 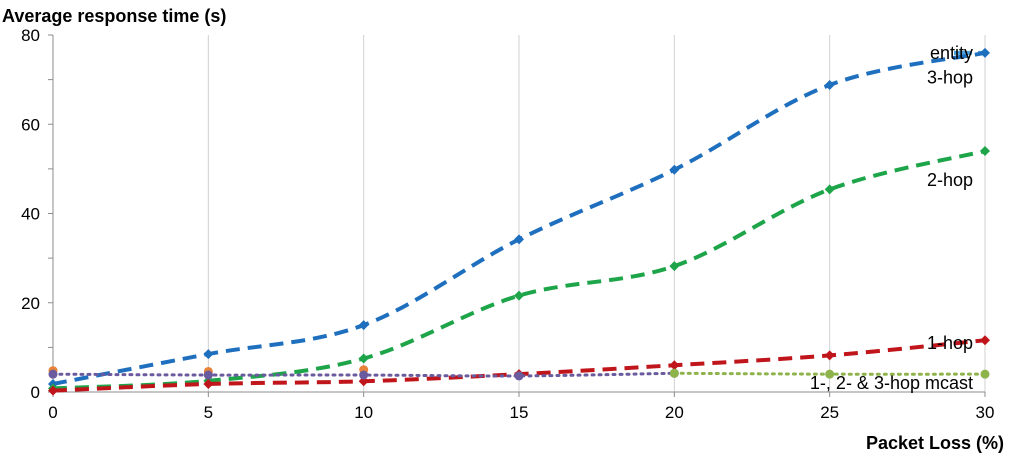 What do you see at coordinates (30, 124) in the screenshot?
I see `y-tick-label: 60` at bounding box center [30, 124].